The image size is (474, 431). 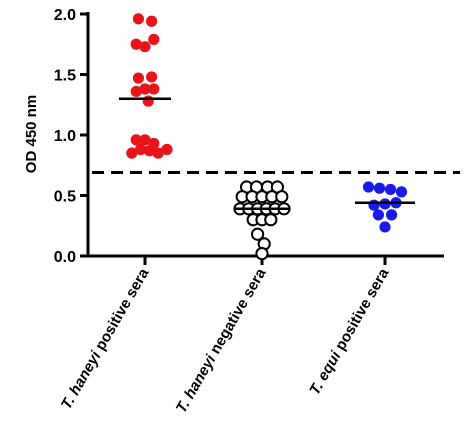 I want to click on category-label: T. haneyi positive sera, so click(x=105, y=338).